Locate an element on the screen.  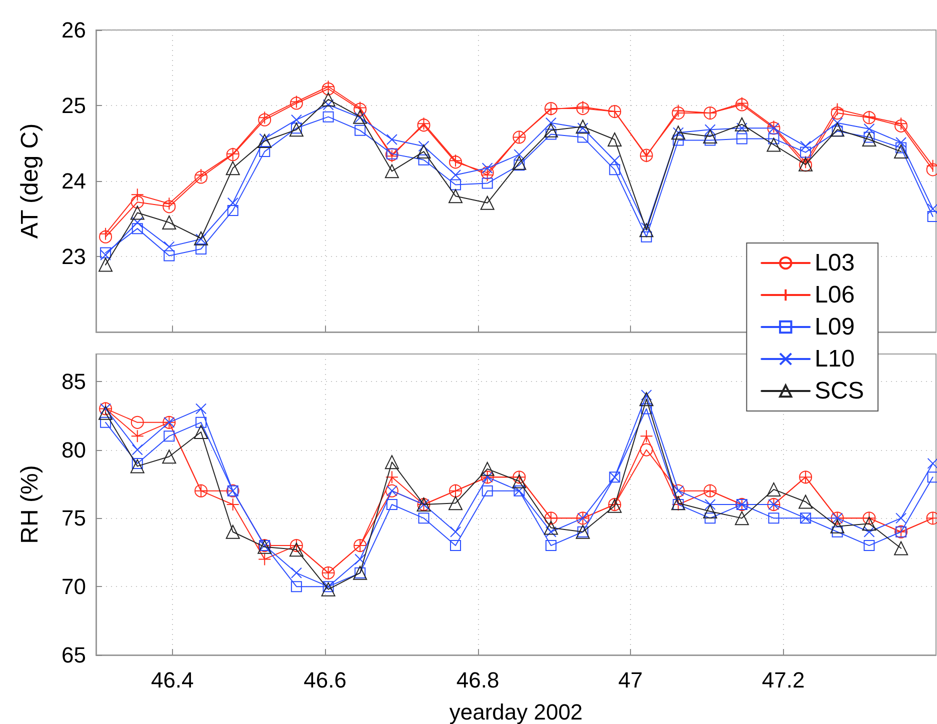
legend-label: SCS is located at coordinates (839, 391).